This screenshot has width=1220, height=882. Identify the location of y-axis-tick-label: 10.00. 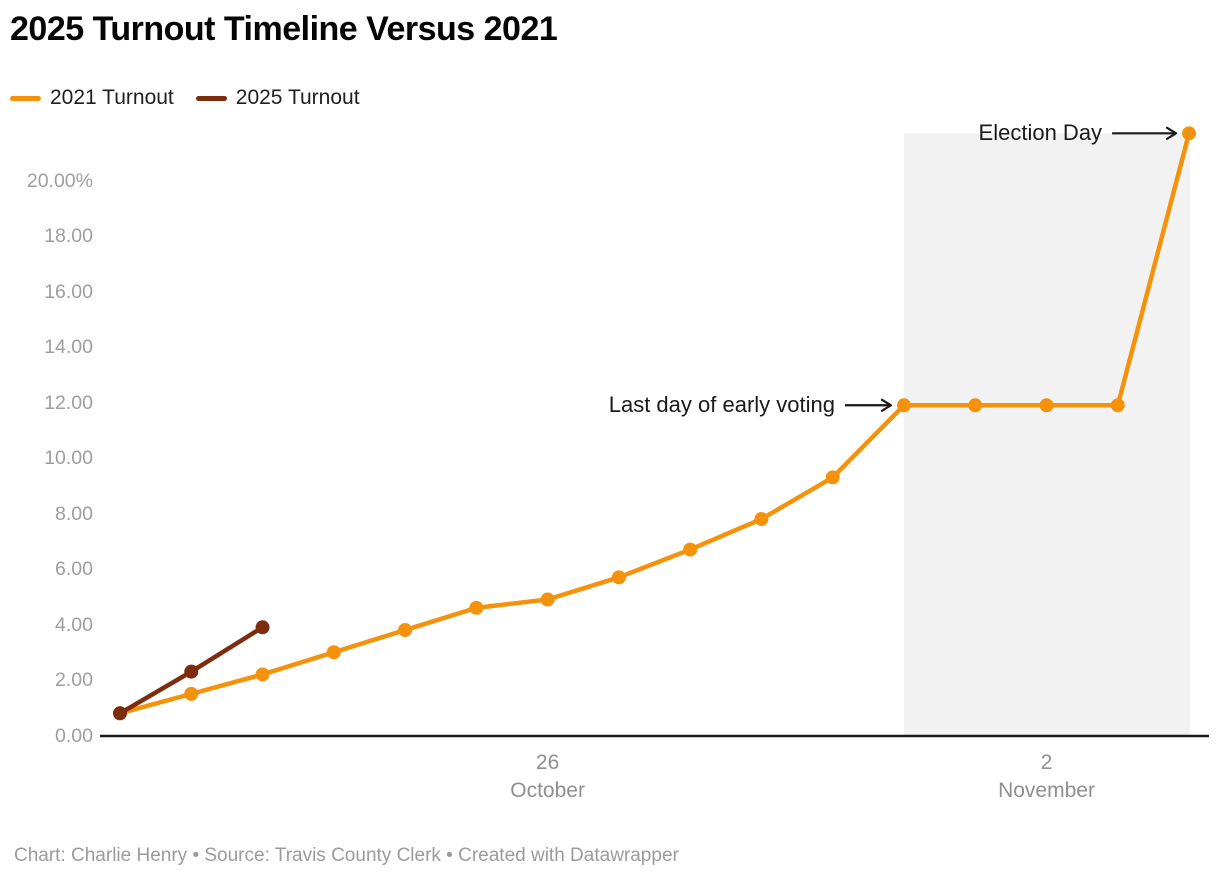
(68, 458).